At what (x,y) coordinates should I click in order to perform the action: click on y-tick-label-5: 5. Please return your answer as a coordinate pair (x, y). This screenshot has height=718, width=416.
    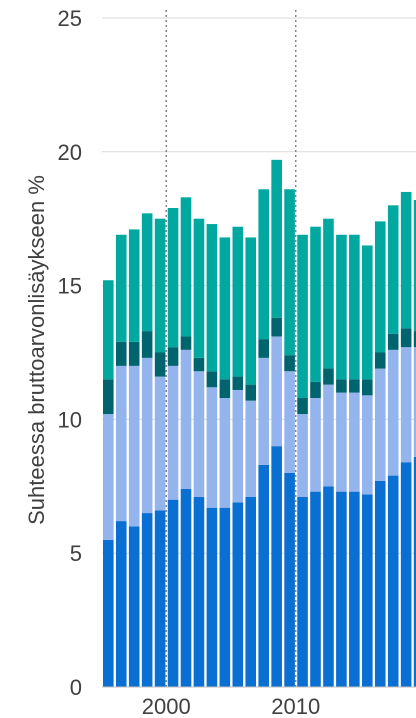
    Looking at the image, I should click on (76, 553).